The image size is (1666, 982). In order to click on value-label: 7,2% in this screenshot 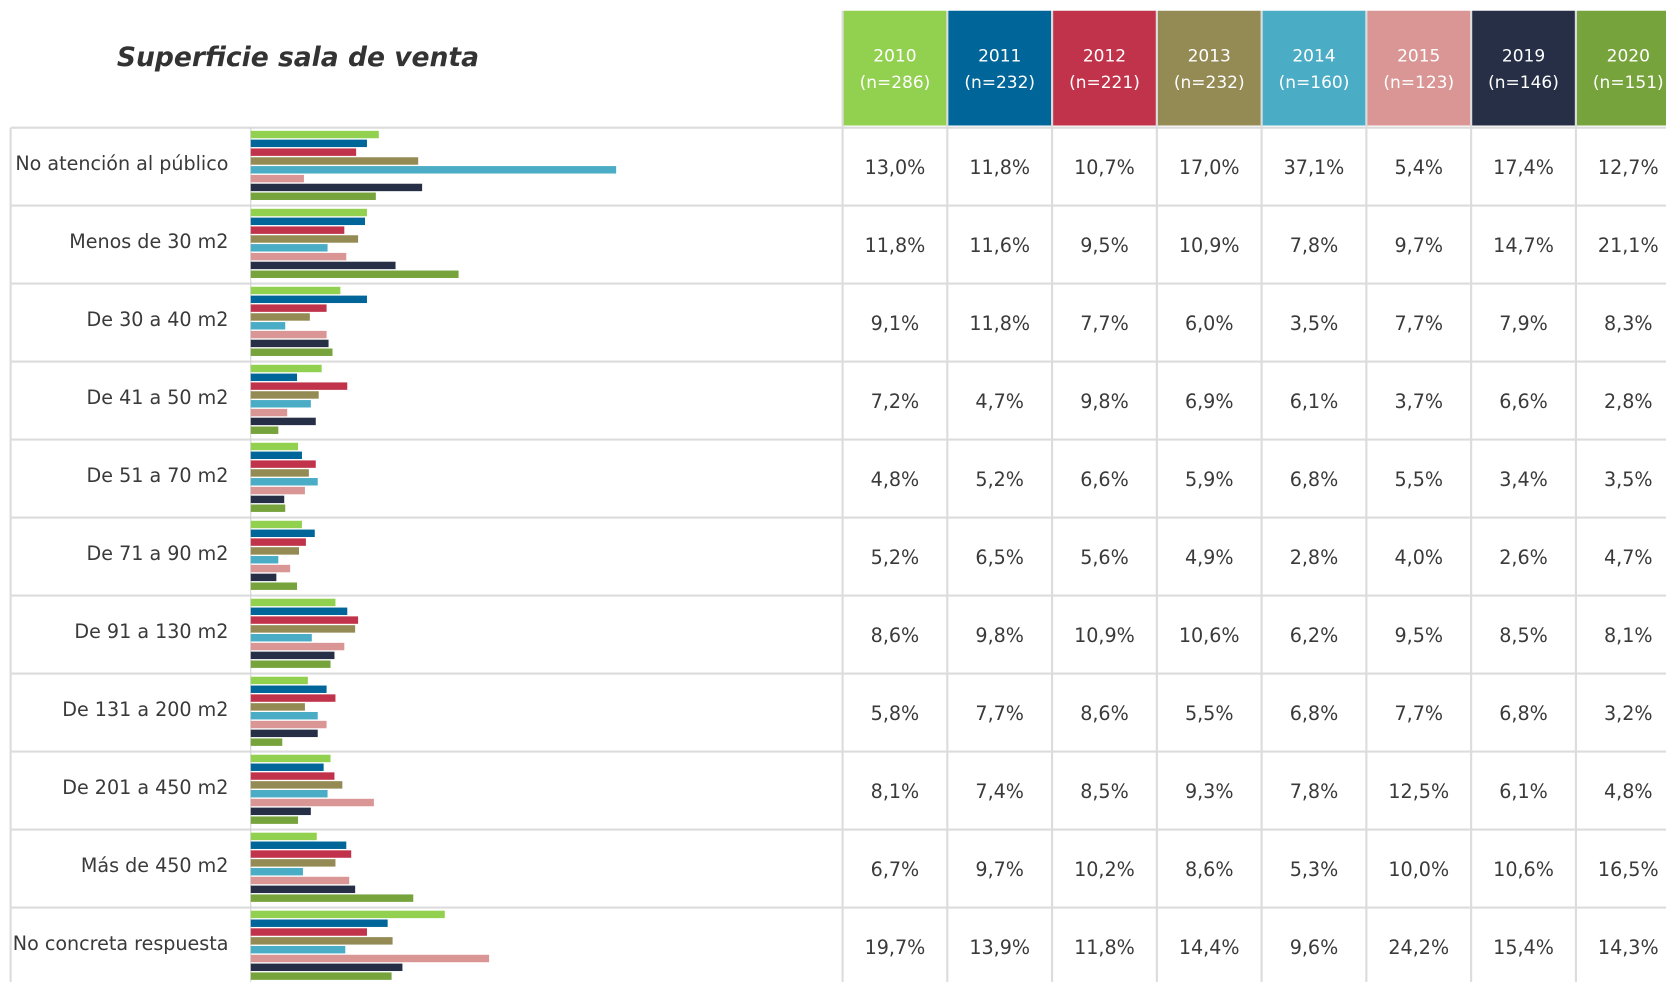, I will do `click(895, 401)`.